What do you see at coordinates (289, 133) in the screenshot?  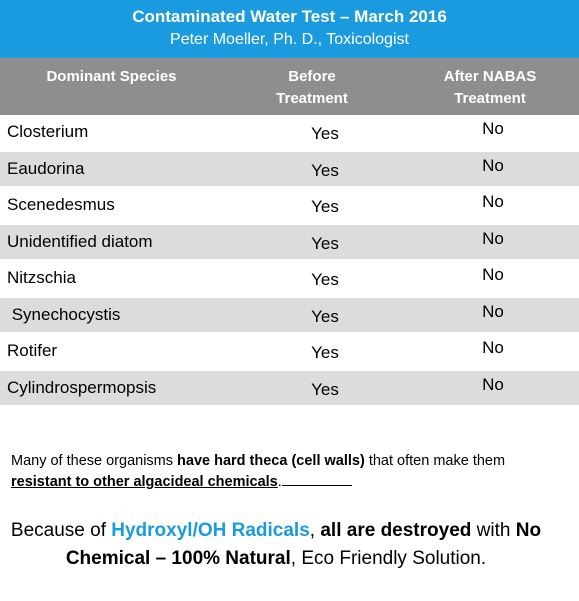 I see `table-row: Closterium Yes No` at bounding box center [289, 133].